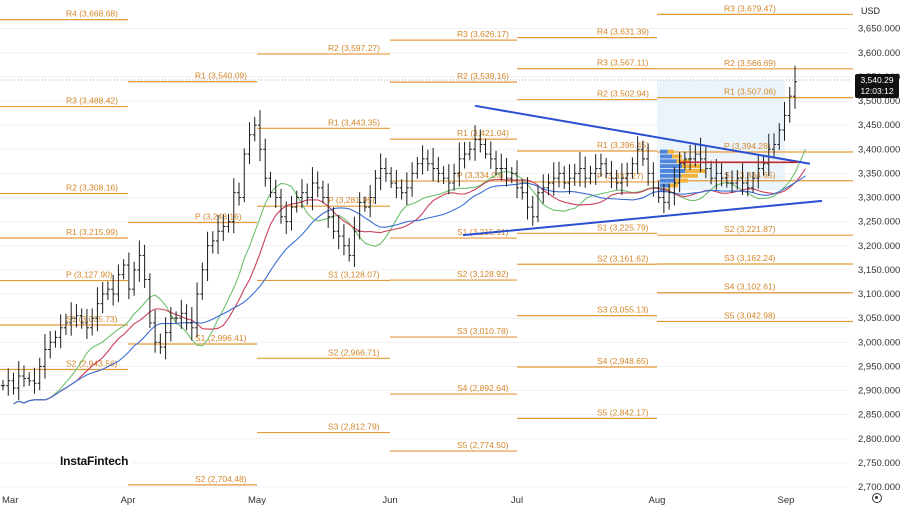 The image size is (900, 510). Describe the element at coordinates (879, 318) in the screenshot. I see `price-tick-label: 3,050.000` at that location.